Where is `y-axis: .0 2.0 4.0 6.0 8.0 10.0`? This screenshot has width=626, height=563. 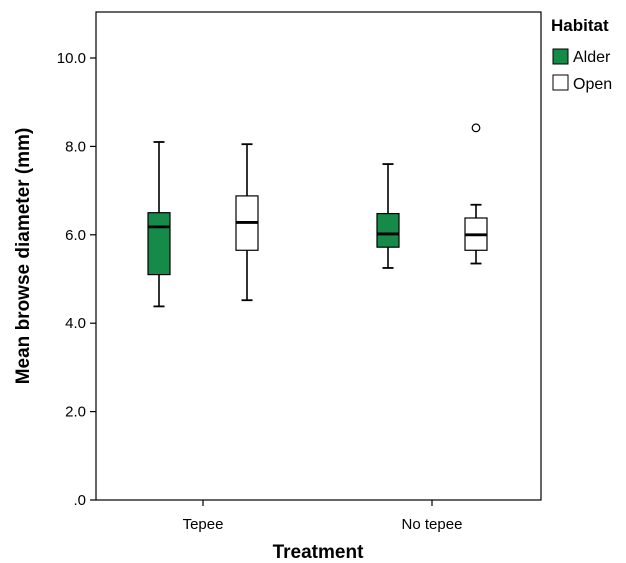 y-axis: .0 2.0 4.0 6.0 8.0 10.0 is located at coordinates (76, 279).